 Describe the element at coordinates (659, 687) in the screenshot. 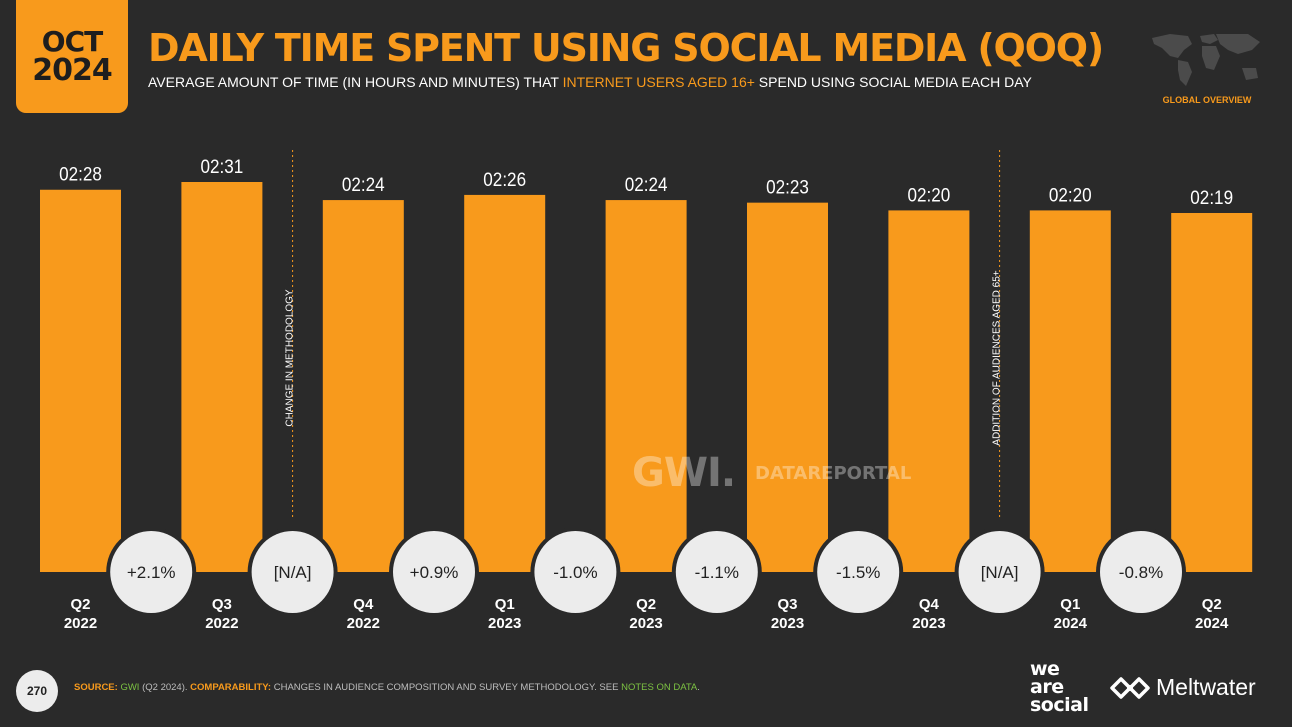

I see `notes-link: NOTES ON DATA` at that location.